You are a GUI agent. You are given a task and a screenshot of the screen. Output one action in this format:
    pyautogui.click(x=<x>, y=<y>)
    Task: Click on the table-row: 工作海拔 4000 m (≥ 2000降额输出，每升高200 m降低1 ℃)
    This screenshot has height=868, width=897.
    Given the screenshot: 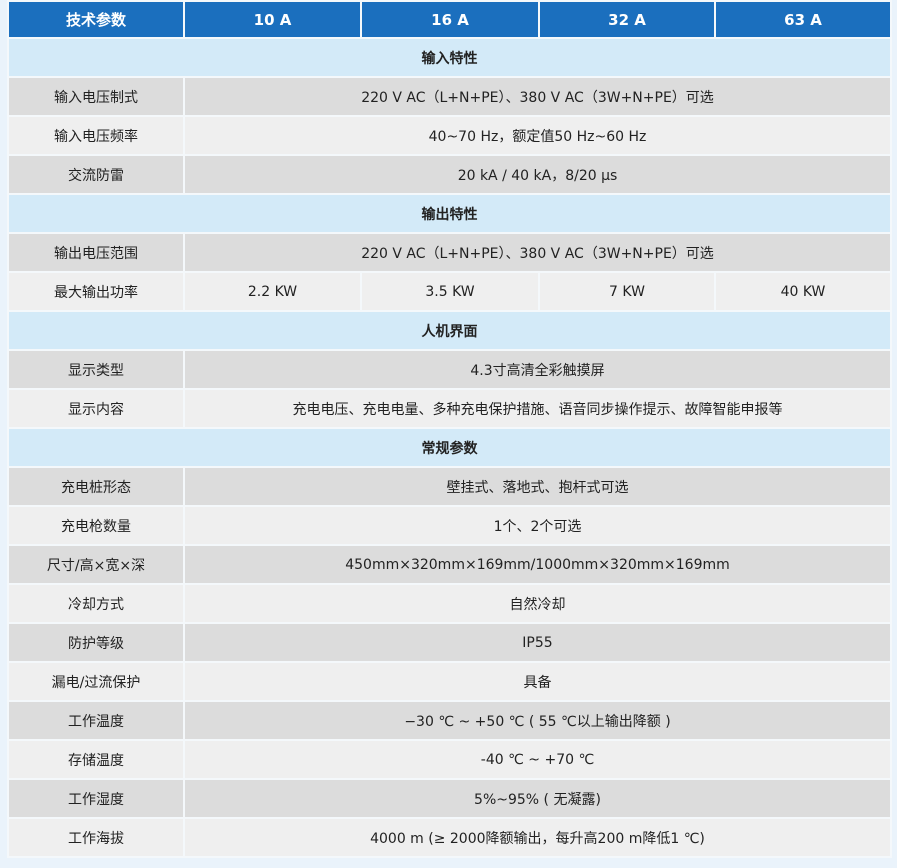 What is the action you would take?
    pyautogui.click(x=449, y=837)
    